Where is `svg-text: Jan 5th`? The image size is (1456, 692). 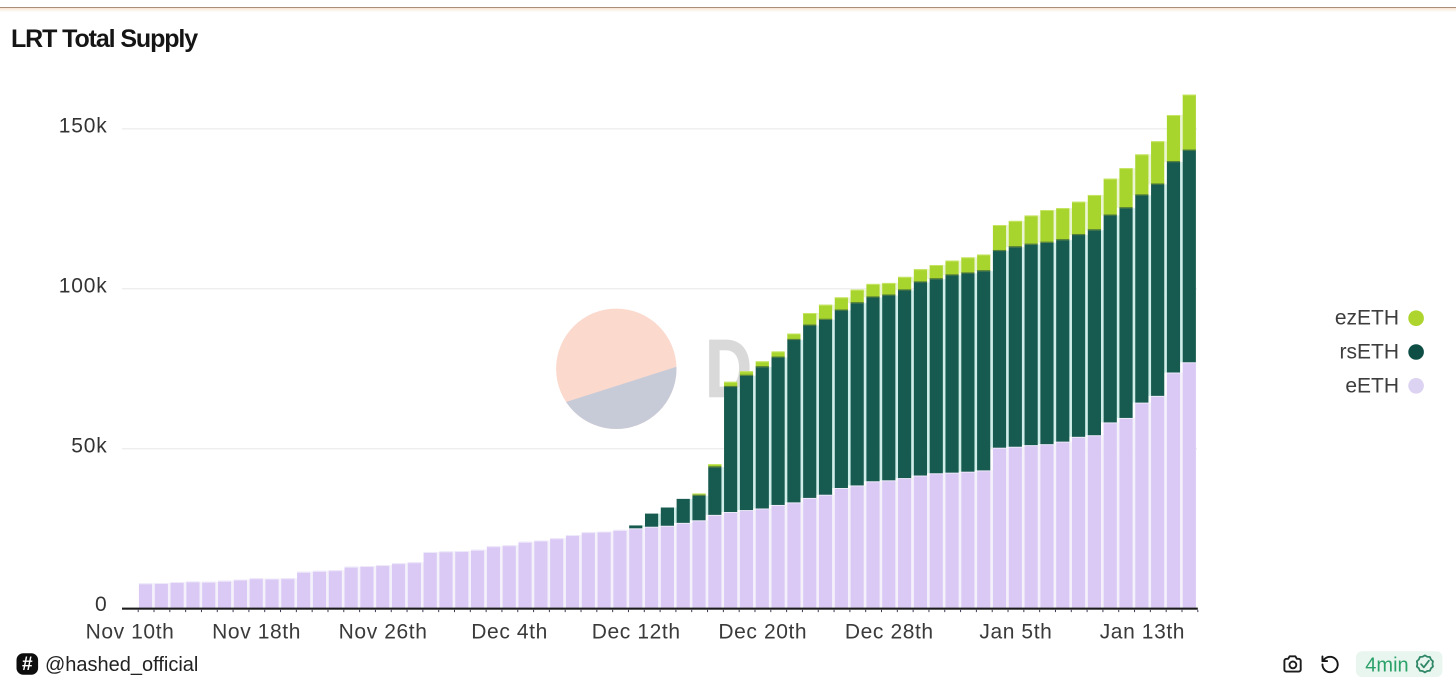
svg-text: Jan 5th is located at coordinates (1015, 631).